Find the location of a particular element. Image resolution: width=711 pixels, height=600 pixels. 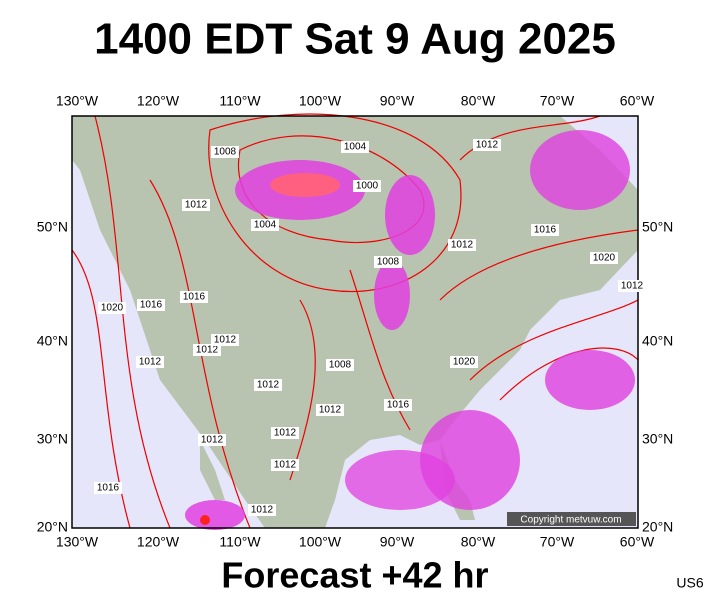

lat-label-right: 40°N is located at coordinates (657, 341).